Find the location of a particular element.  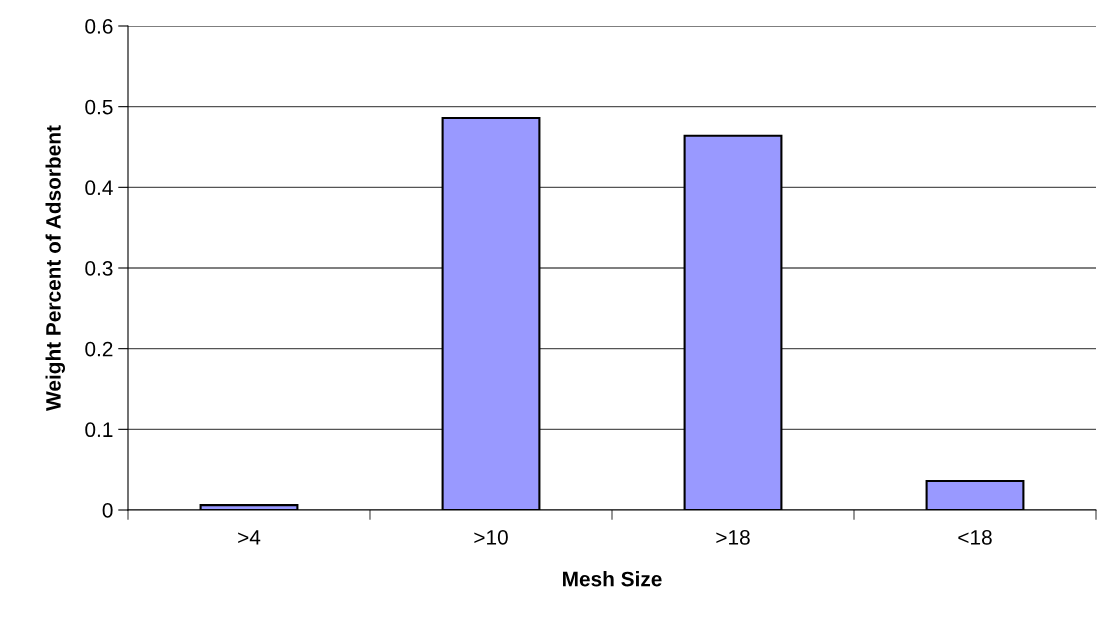

y-tick-label: 0.4 is located at coordinates (99, 188).